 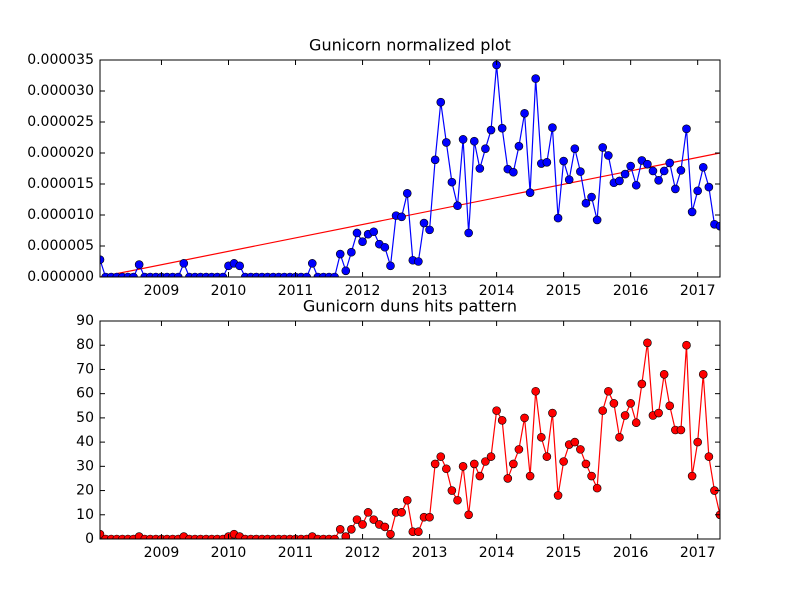 What do you see at coordinates (410, 45) in the screenshot?
I see `chart-title: Gunicorn normalized plot` at bounding box center [410, 45].